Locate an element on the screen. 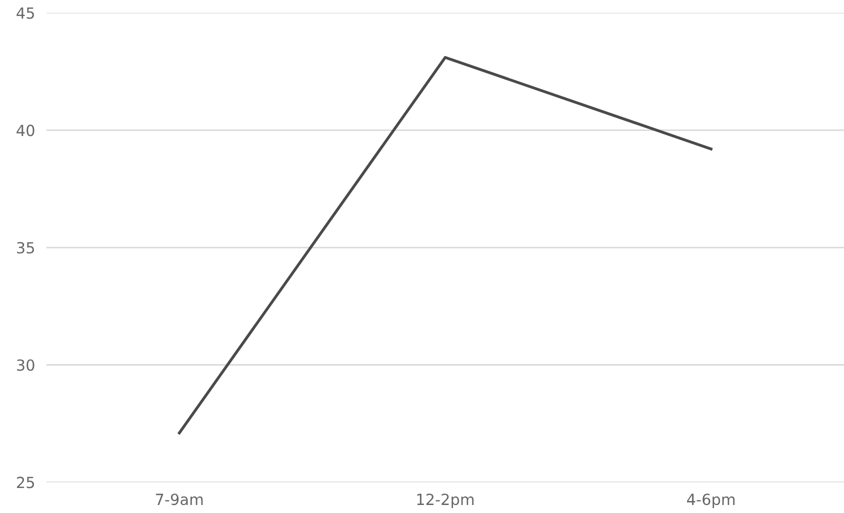  y-tick-label: 35 is located at coordinates (25, 248).